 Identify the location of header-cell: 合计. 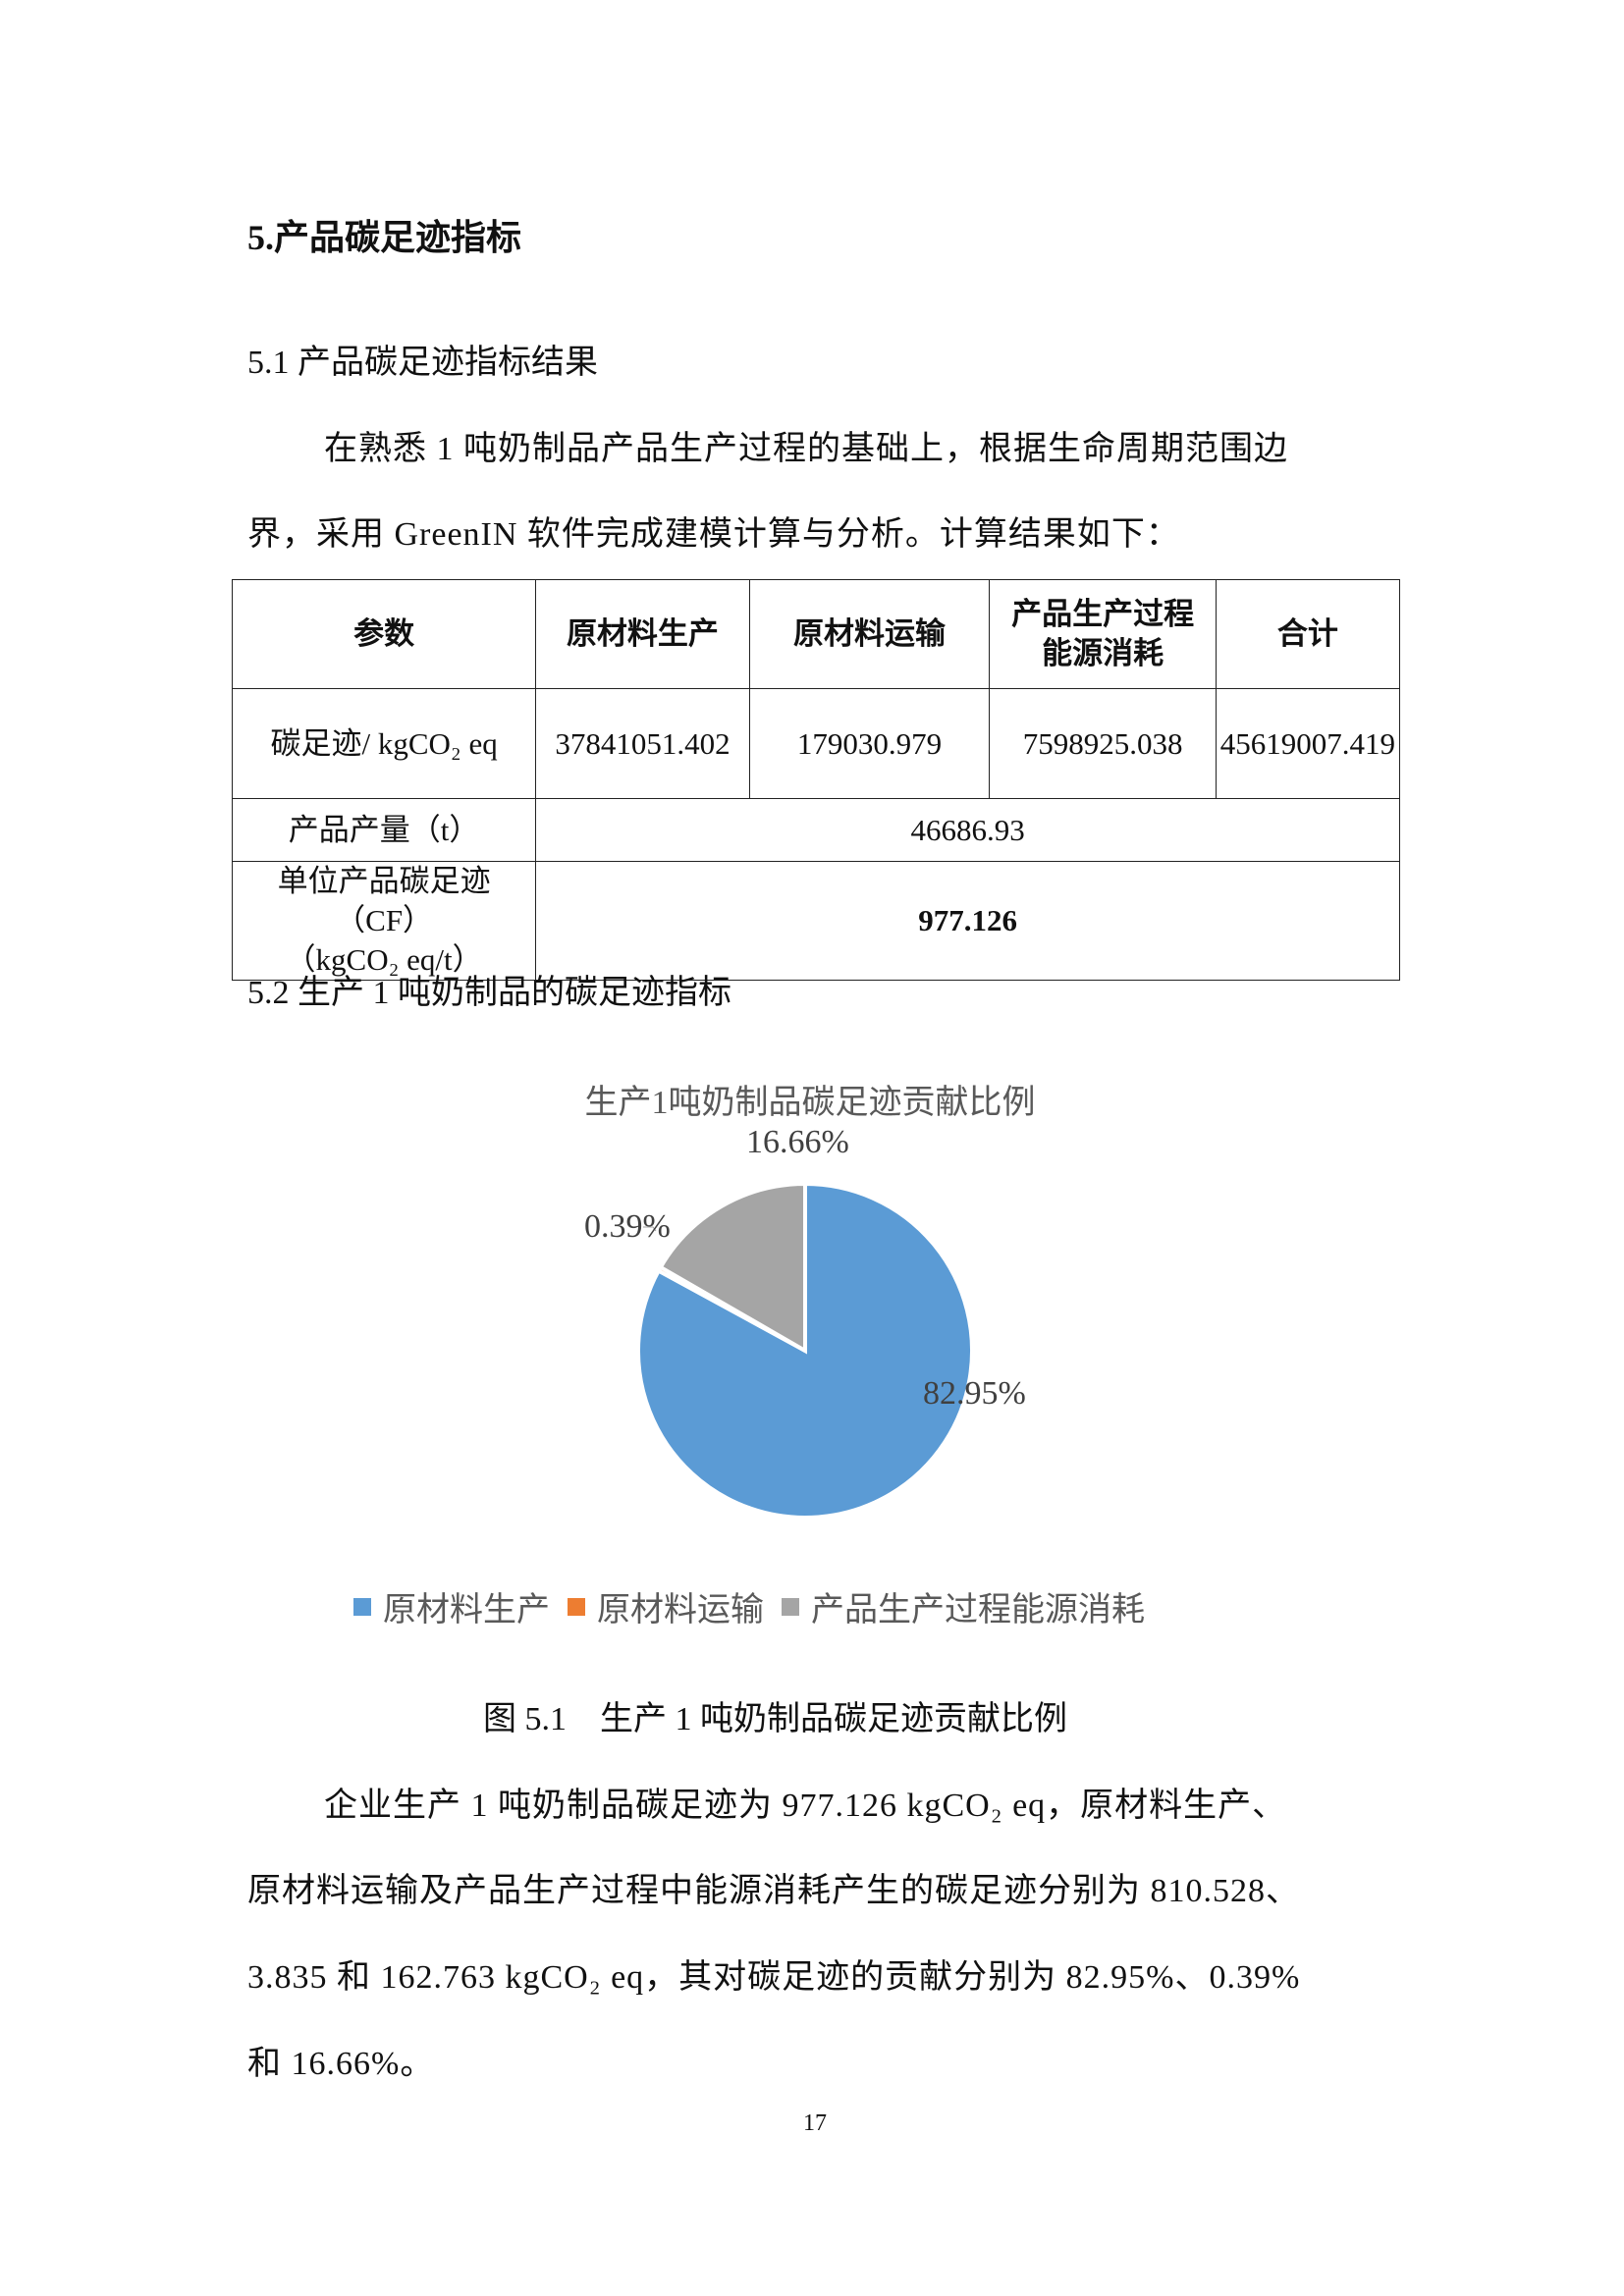
(1308, 634).